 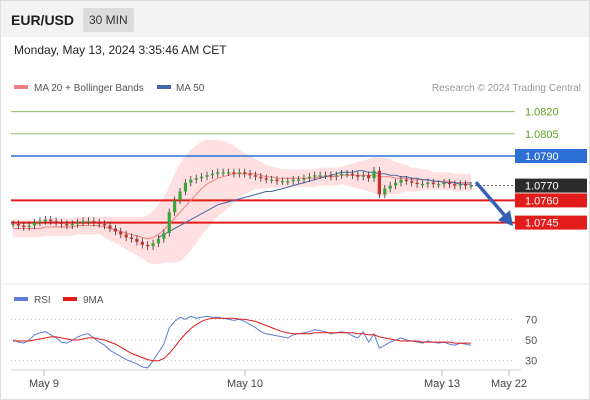 I want to click on forecast-arrow-head, so click(x=505, y=218).